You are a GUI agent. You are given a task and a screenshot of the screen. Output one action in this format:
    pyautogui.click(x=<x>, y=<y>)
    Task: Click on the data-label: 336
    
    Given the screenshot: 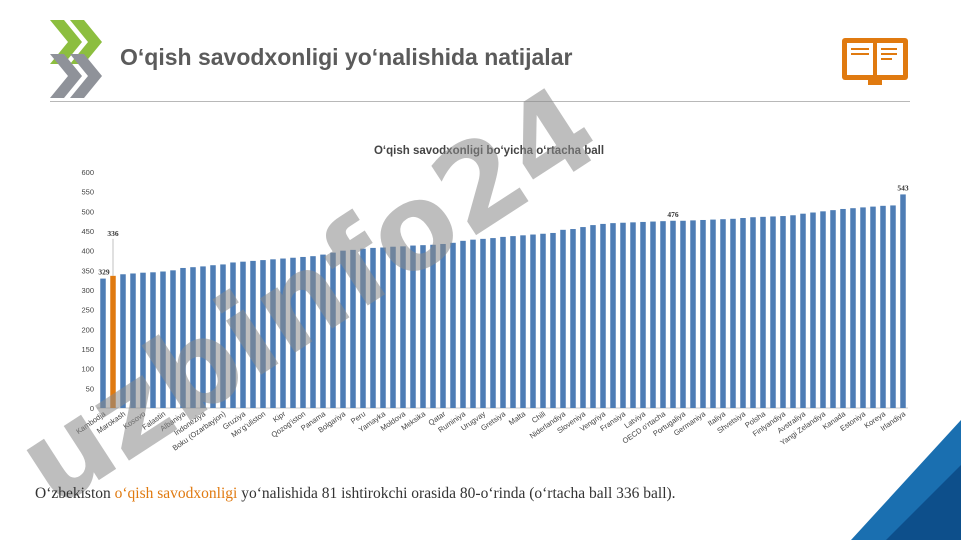 What is the action you would take?
    pyautogui.click(x=113, y=233)
    